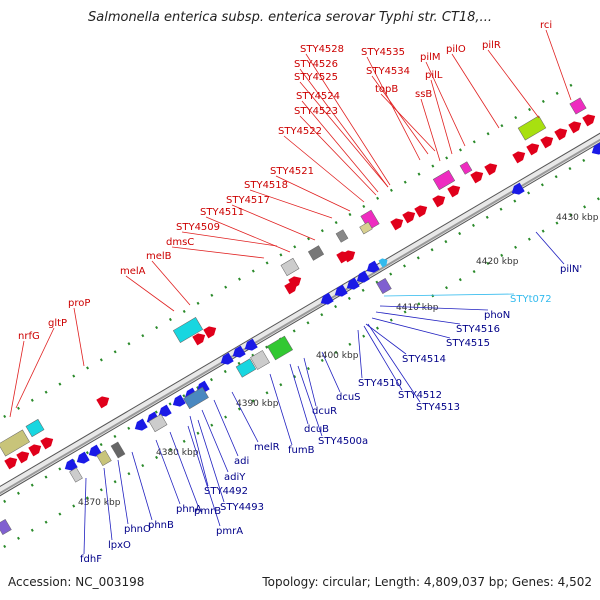  What do you see at coordinates (229, 531) in the screenshot?
I see `lower-label-19: pmrA` at bounding box center [229, 531].